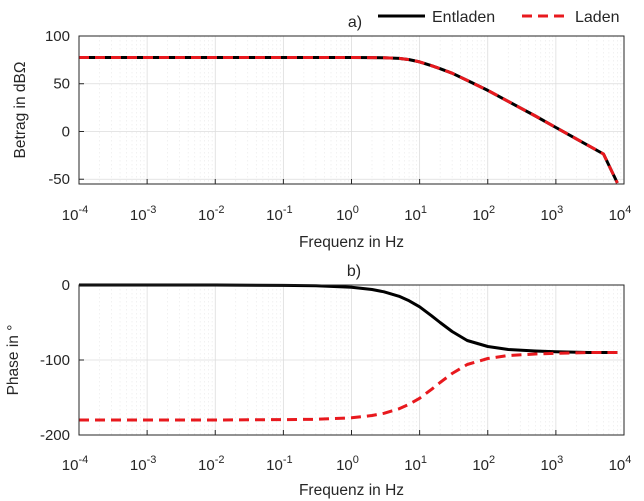 This screenshot has width=644, height=501. I want to click on y-tick-label: 100, so click(57, 36).